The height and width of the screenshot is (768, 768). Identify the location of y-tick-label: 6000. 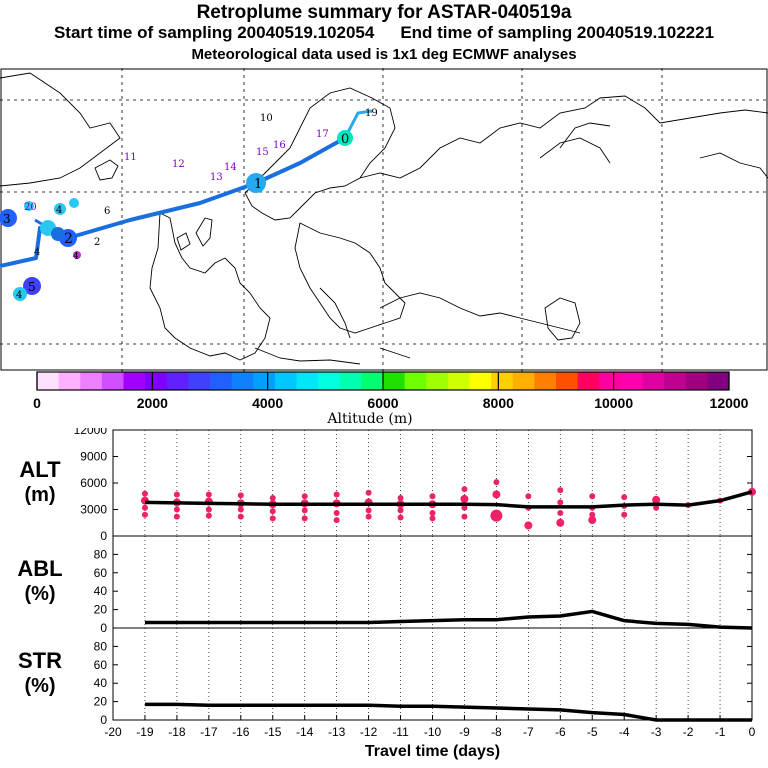
(93, 483).